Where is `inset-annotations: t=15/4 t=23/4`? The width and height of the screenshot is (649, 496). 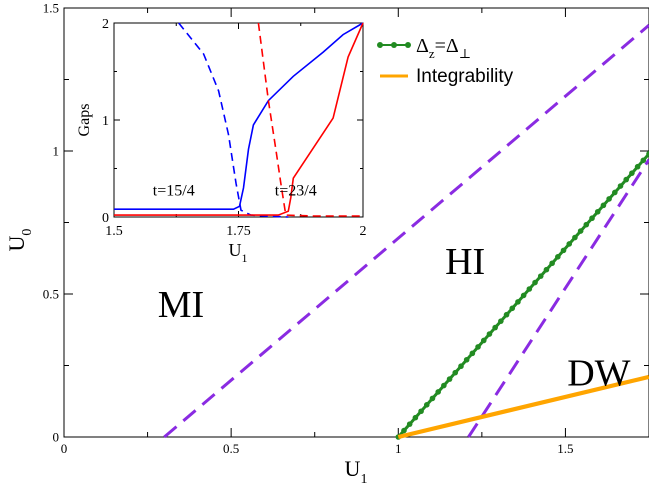 inset-annotations: t=15/4 t=23/4 is located at coordinates (235, 191).